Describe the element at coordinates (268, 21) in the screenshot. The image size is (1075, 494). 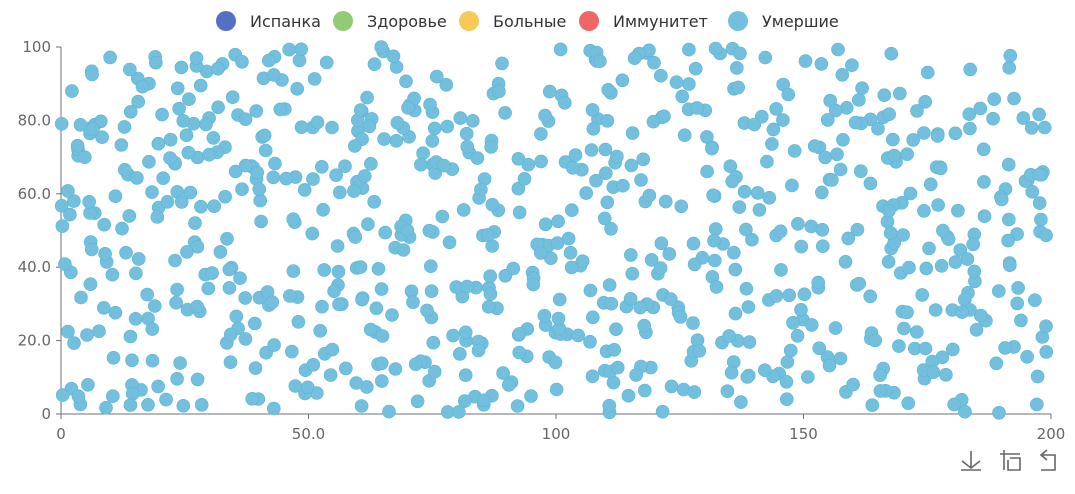
I see `legend-item: Испанка` at that location.